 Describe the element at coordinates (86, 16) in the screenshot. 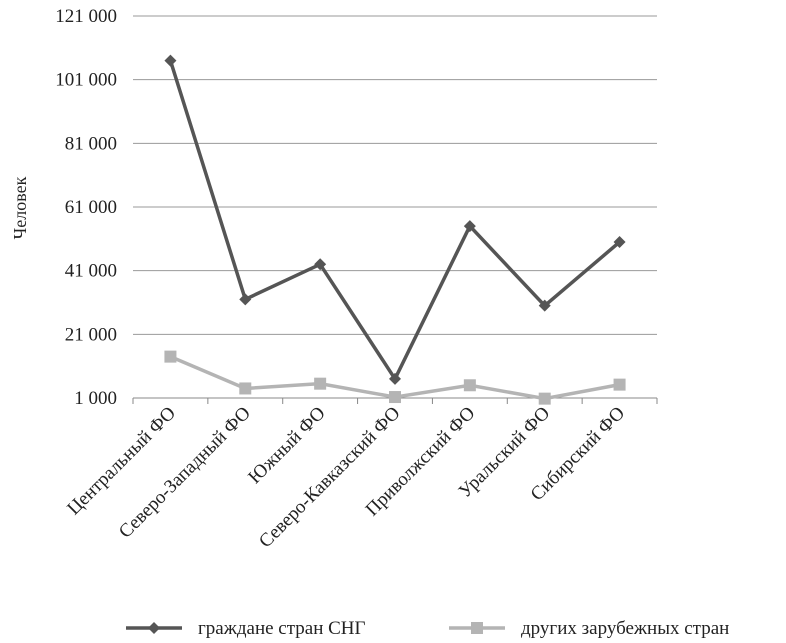

I see `y-tick-label: 121 000` at that location.